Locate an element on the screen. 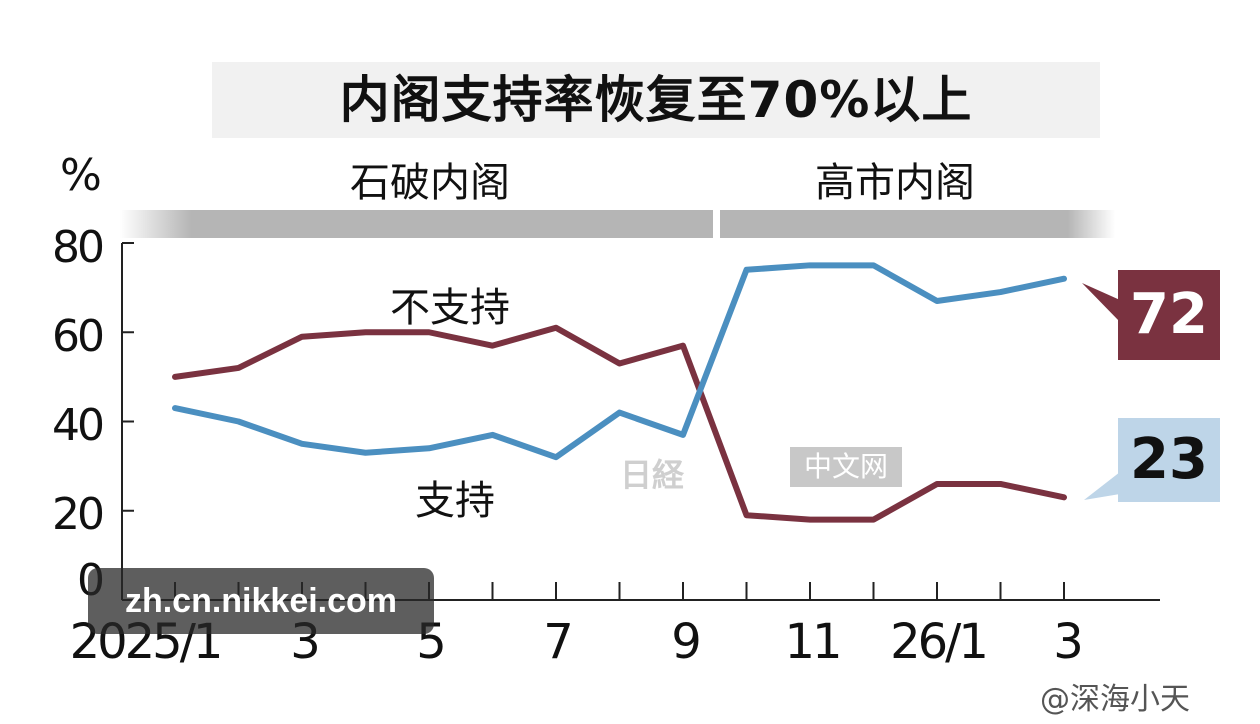 Image resolution: width=1260 pixels, height=724 pixels. series-label-approve: 支持 is located at coordinates (455, 501).